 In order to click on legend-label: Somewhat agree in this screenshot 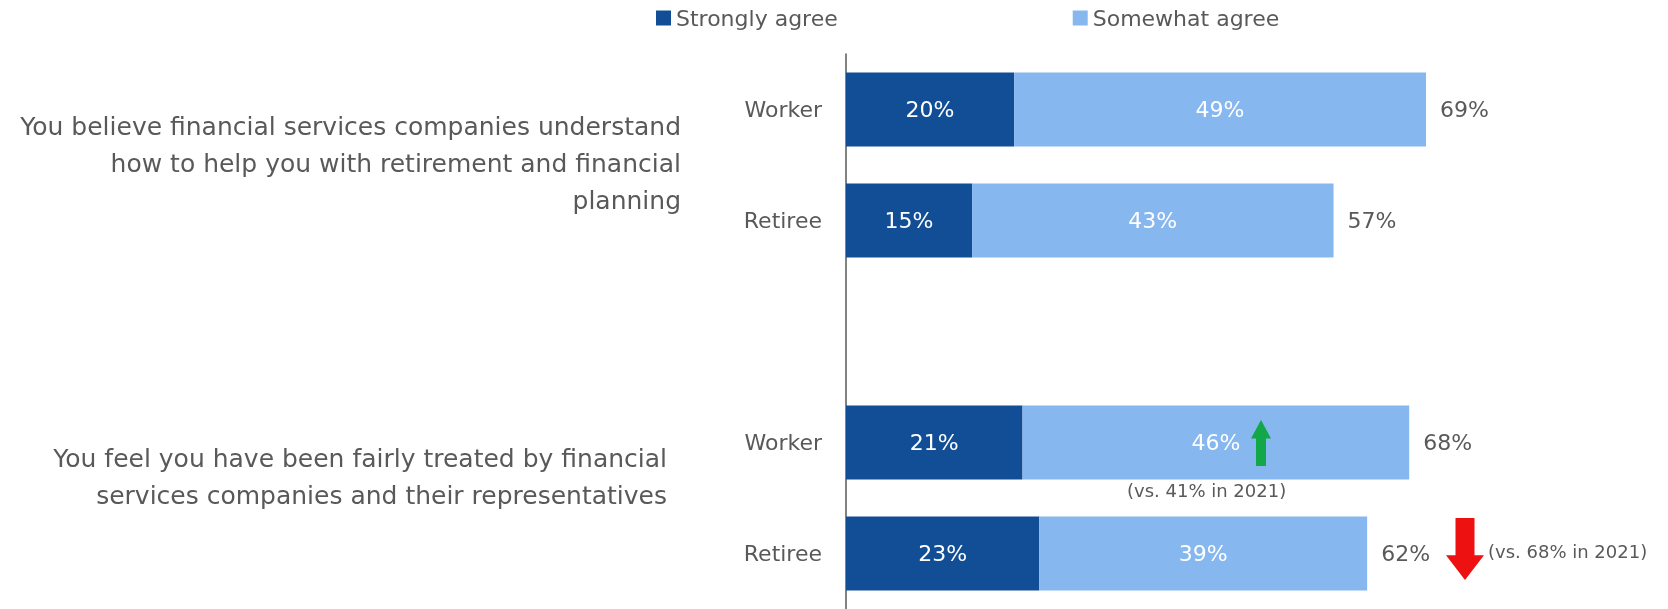, I will do `click(1186, 18)`.